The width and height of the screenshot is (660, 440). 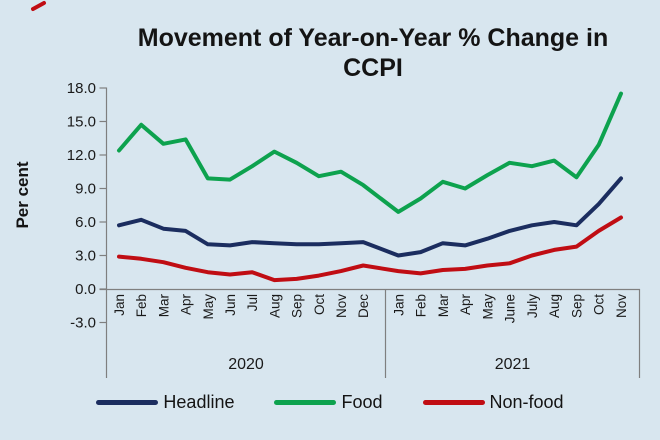 What do you see at coordinates (199, 402) in the screenshot?
I see `legend-label-headline: Headline` at bounding box center [199, 402].